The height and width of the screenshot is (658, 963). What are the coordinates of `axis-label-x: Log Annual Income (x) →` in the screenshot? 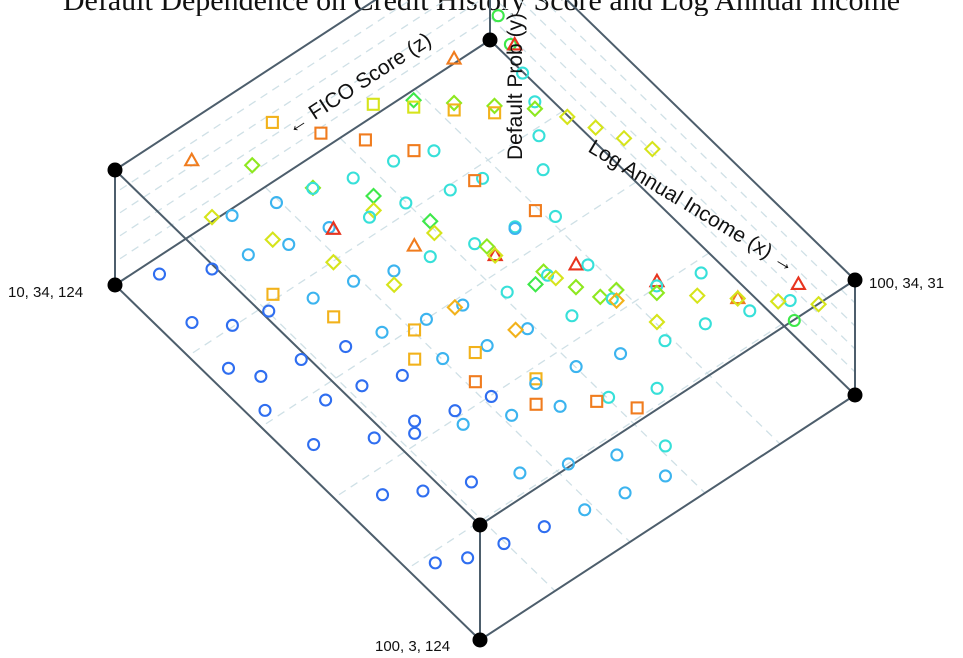 It's located at (691, 207).